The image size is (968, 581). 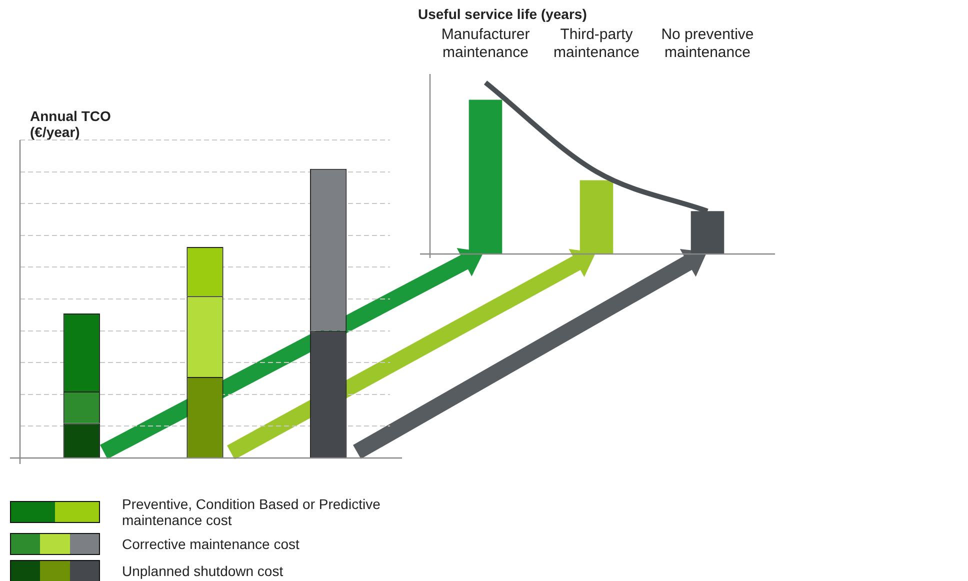 I want to click on x-tick-label: No preventive maintenance, so click(x=707, y=44).